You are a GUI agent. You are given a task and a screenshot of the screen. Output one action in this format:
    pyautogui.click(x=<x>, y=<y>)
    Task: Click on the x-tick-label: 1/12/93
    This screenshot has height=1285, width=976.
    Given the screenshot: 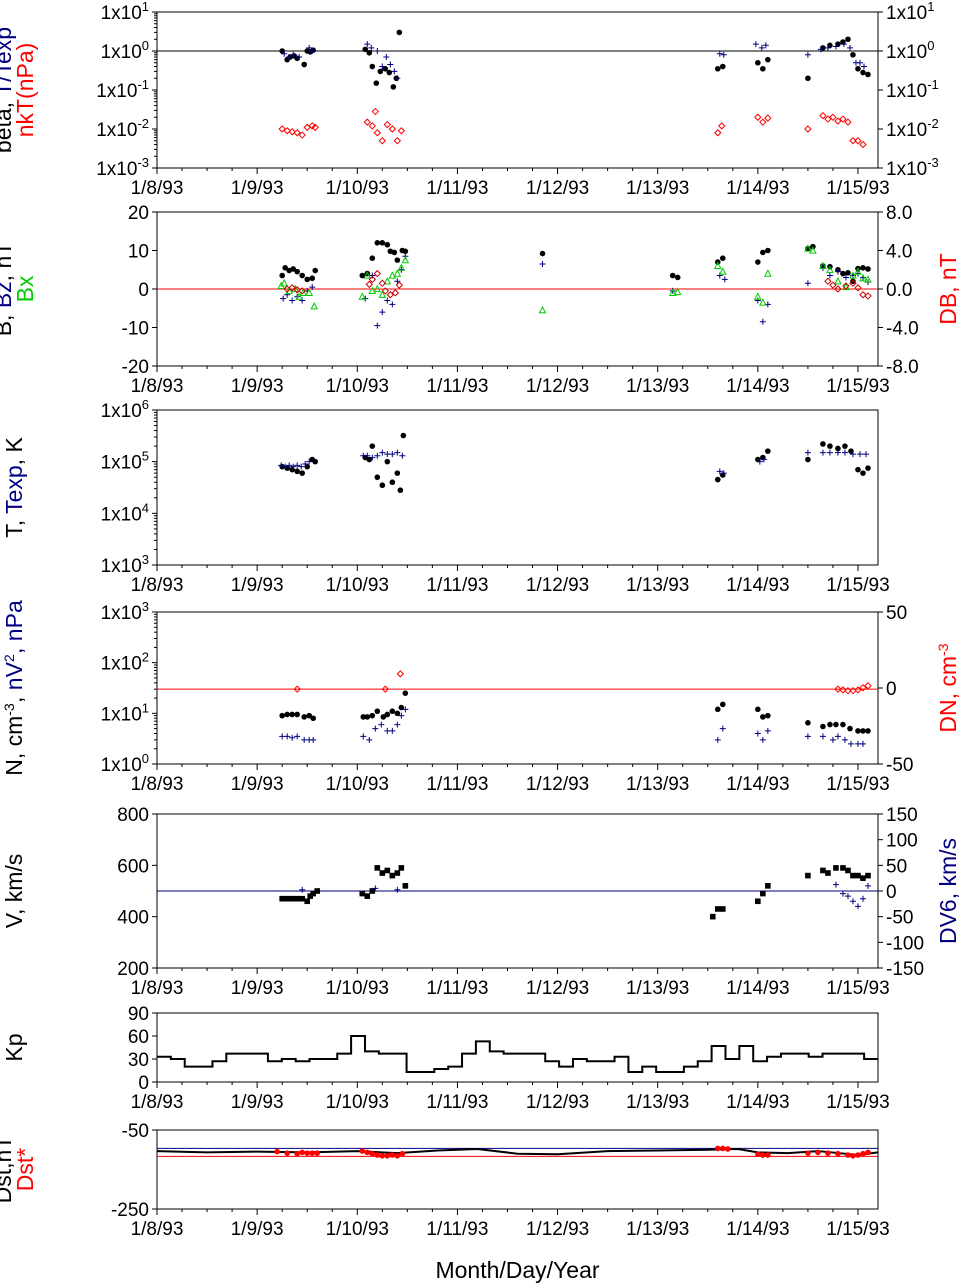 What is the action you would take?
    pyautogui.click(x=557, y=1102)
    